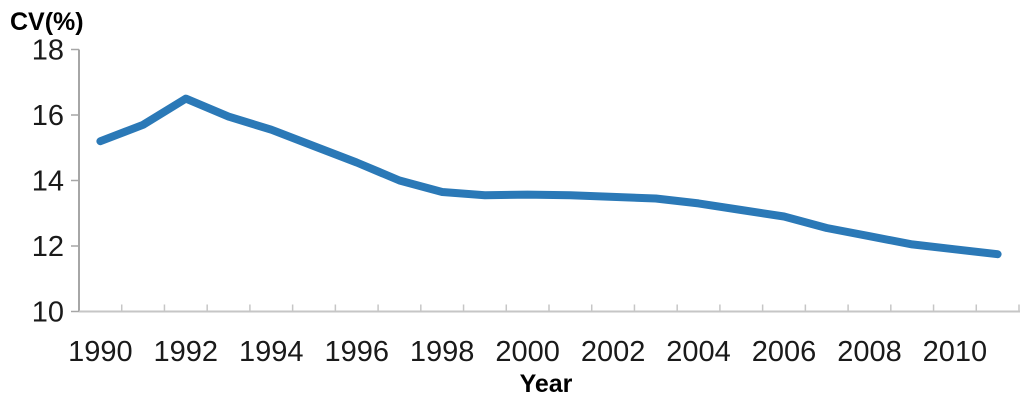 The height and width of the screenshot is (403, 1024). Describe the element at coordinates (698, 352) in the screenshot. I see `x-tick-label: 2004` at that location.